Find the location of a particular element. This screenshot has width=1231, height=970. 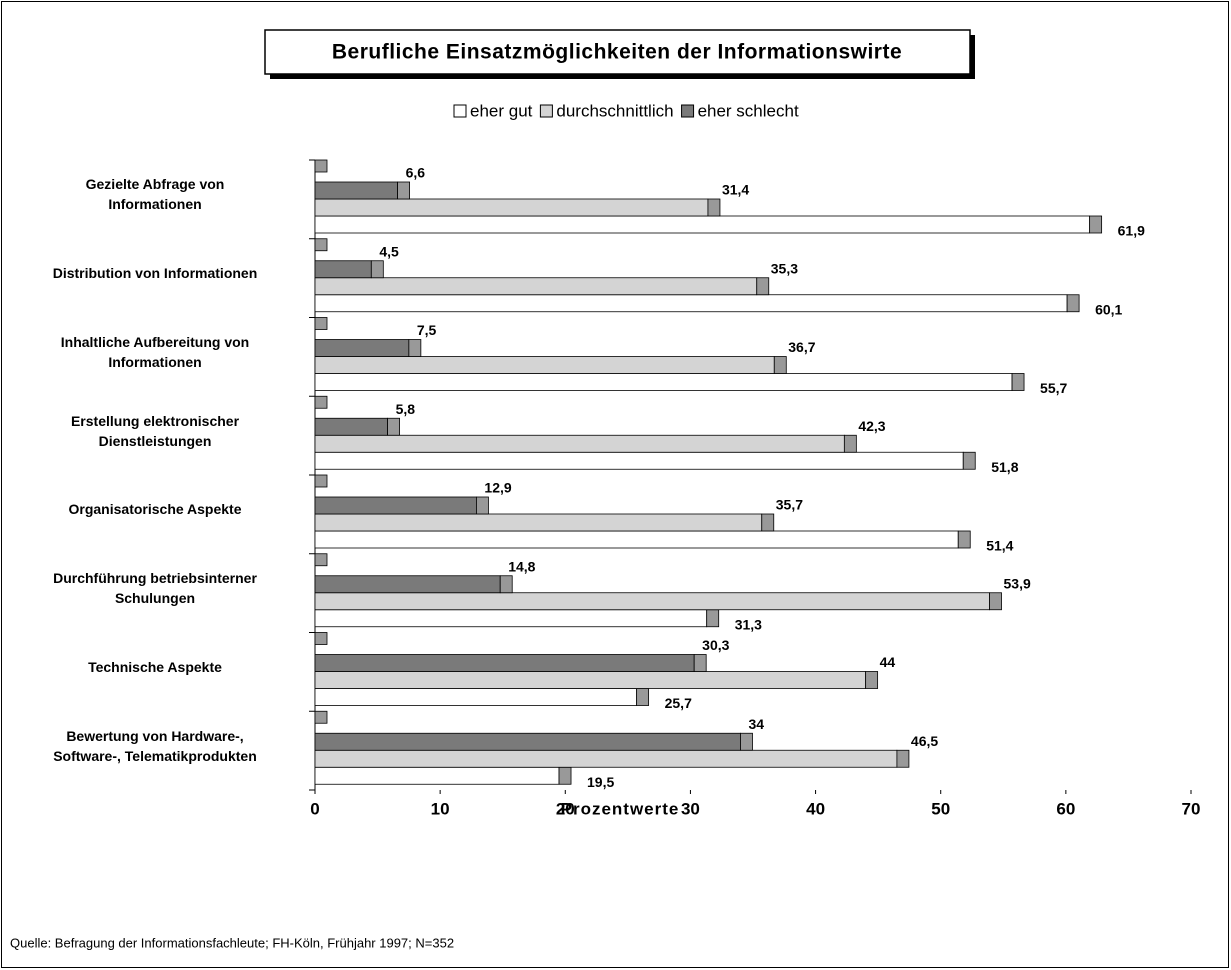

data-label: 34 is located at coordinates (756, 724).